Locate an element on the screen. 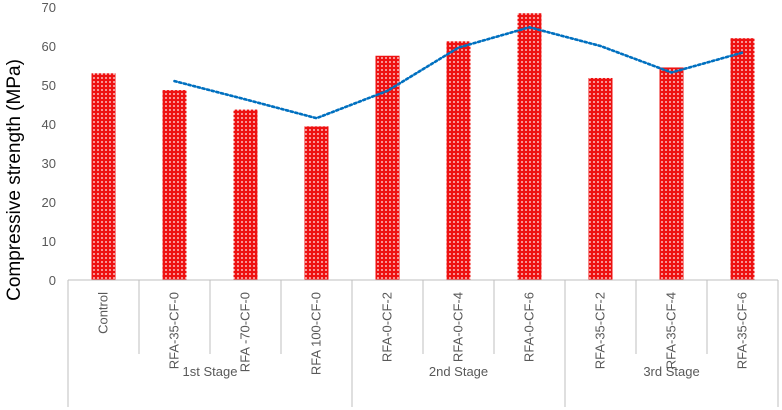 The width and height of the screenshot is (782, 410). x-tick-label: RFA-0-CF-2 is located at coordinates (387, 327).